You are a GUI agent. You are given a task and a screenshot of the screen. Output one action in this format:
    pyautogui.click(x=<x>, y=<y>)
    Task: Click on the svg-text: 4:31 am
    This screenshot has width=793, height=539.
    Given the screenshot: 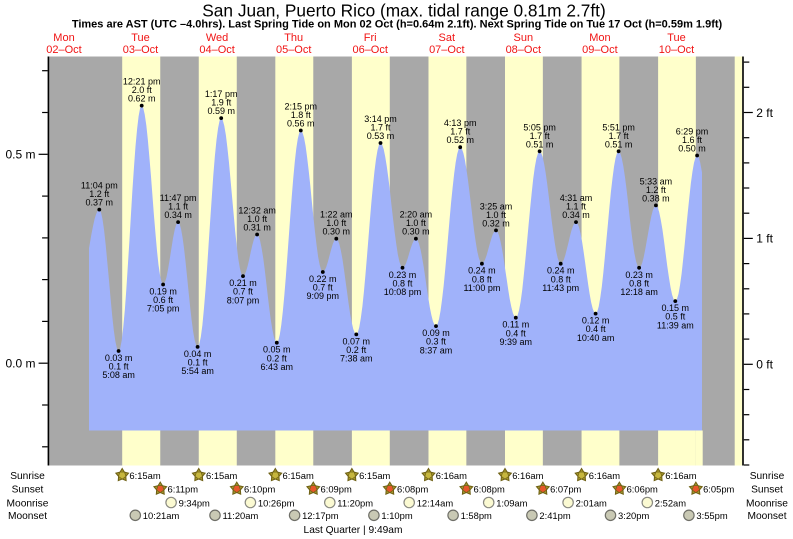 What is the action you would take?
    pyautogui.click(x=576, y=198)
    